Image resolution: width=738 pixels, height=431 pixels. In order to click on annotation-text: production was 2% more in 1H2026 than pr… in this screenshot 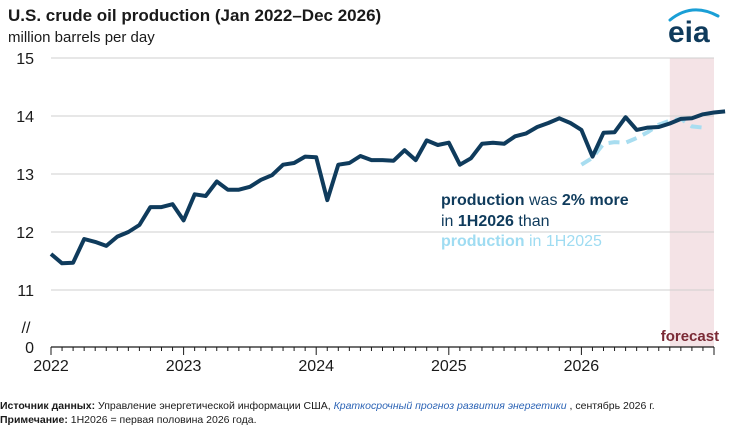, I will do `click(537, 221)`.